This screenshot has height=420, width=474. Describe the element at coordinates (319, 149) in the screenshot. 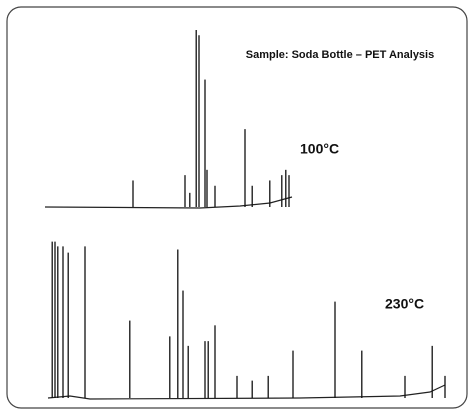

I see `trace-label: 100°C` at that location.